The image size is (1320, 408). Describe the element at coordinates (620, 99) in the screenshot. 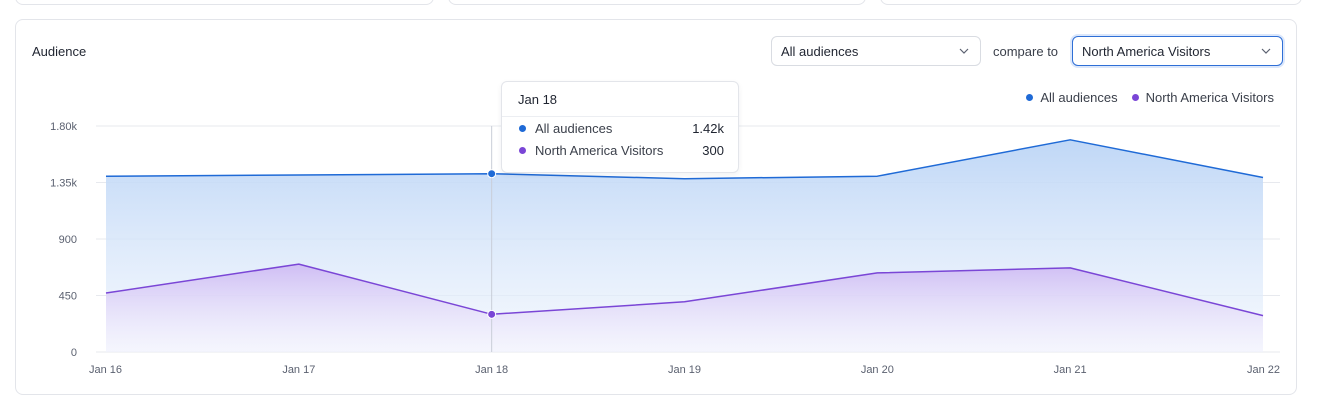

I see `tooltip-date: Jan 18` at that location.